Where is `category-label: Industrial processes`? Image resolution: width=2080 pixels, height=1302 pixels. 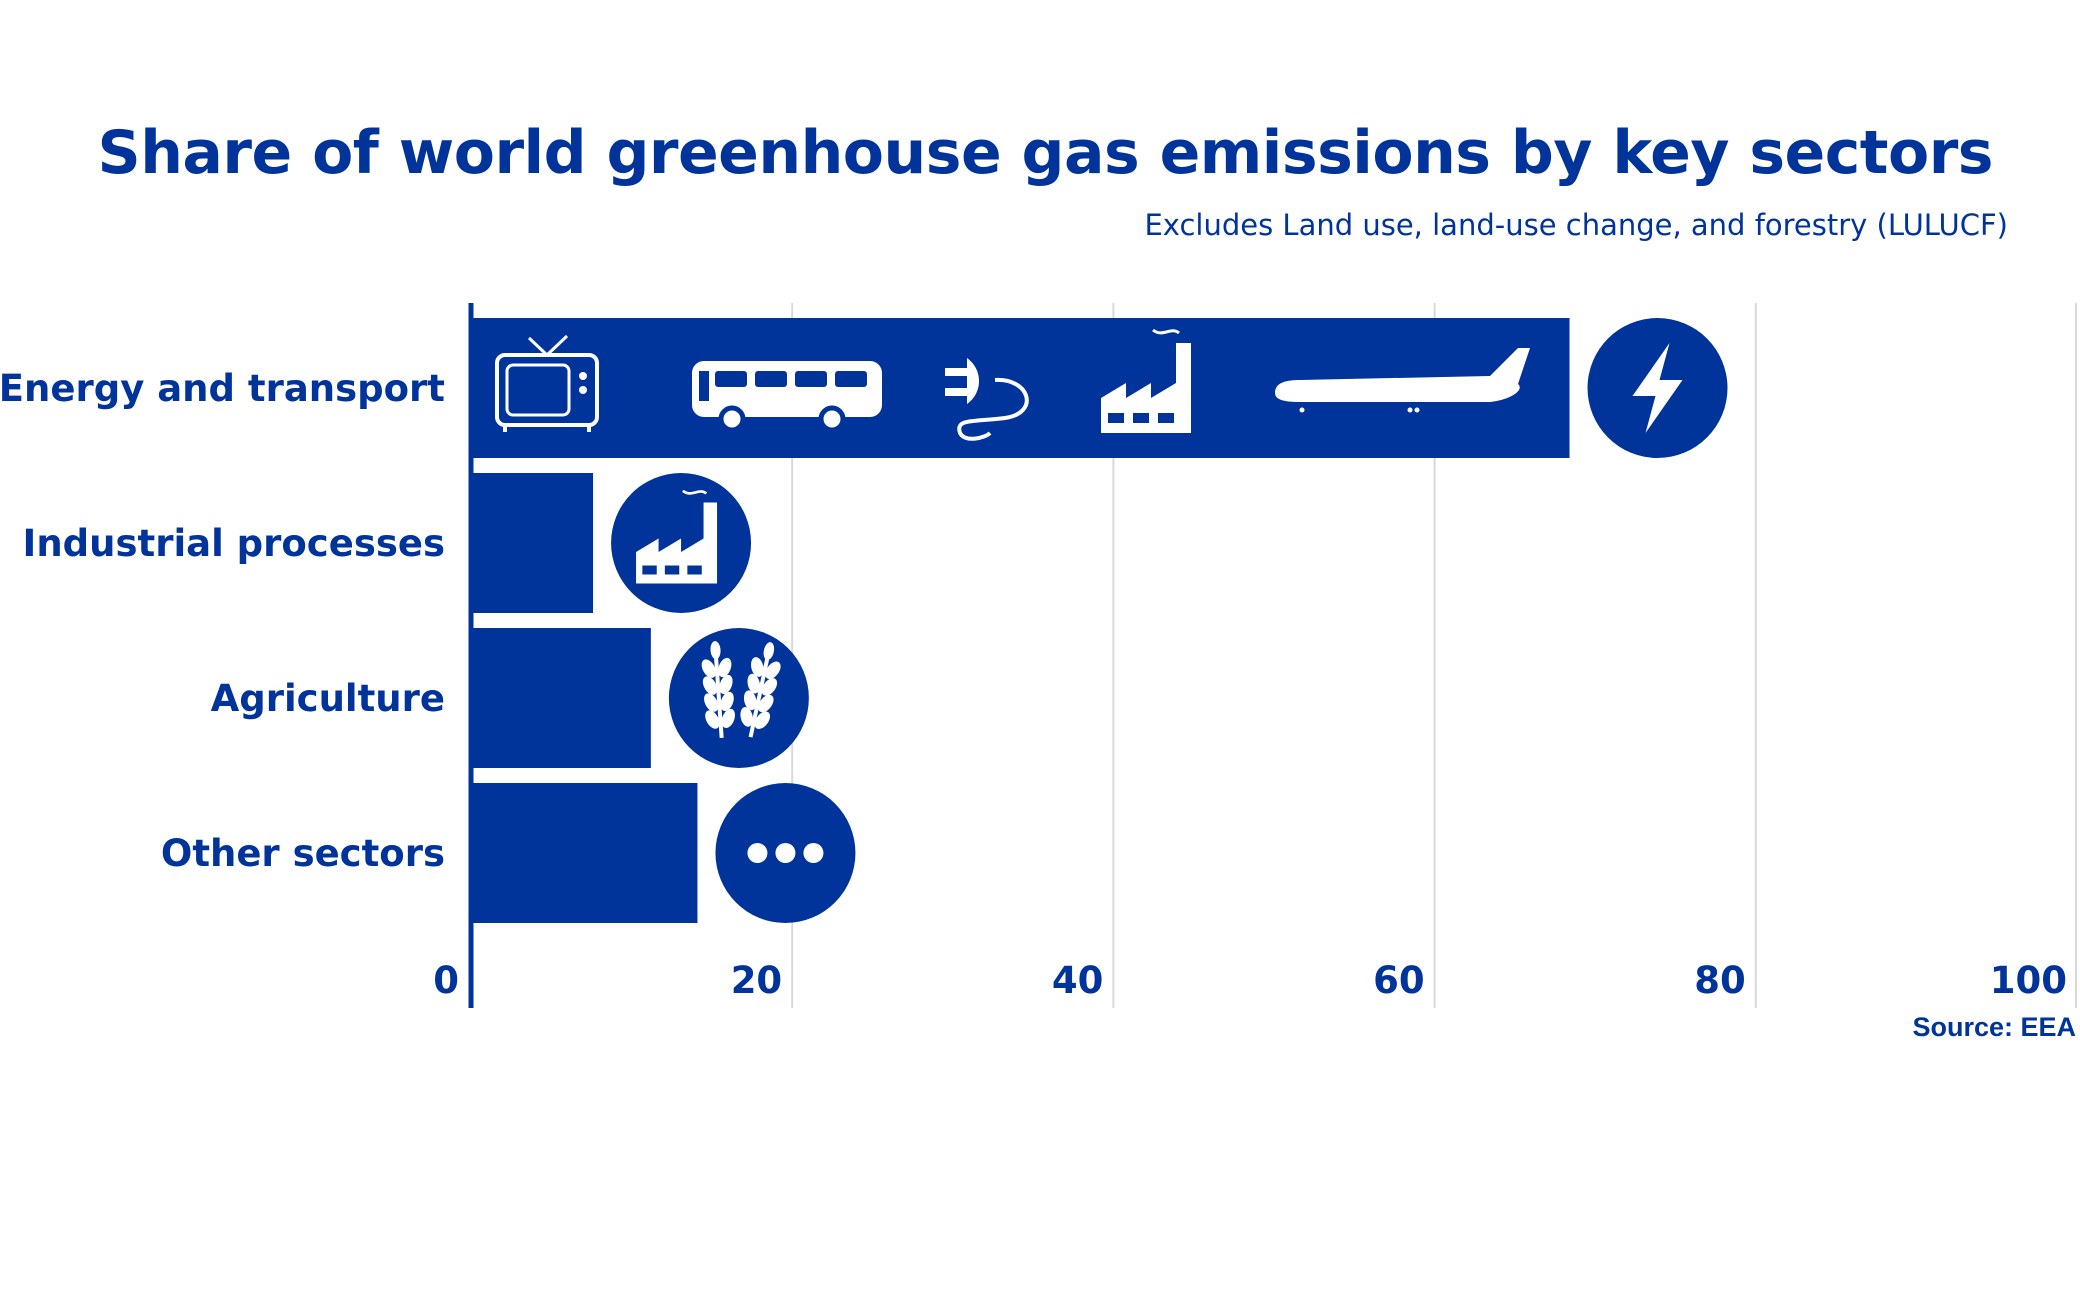
category-label: Industrial processes is located at coordinates (234, 543).